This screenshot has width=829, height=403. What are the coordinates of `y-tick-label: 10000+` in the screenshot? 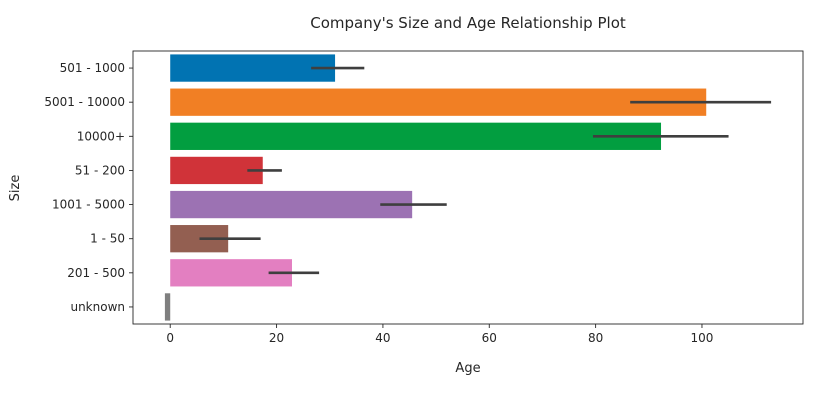 It's located at (101, 136).